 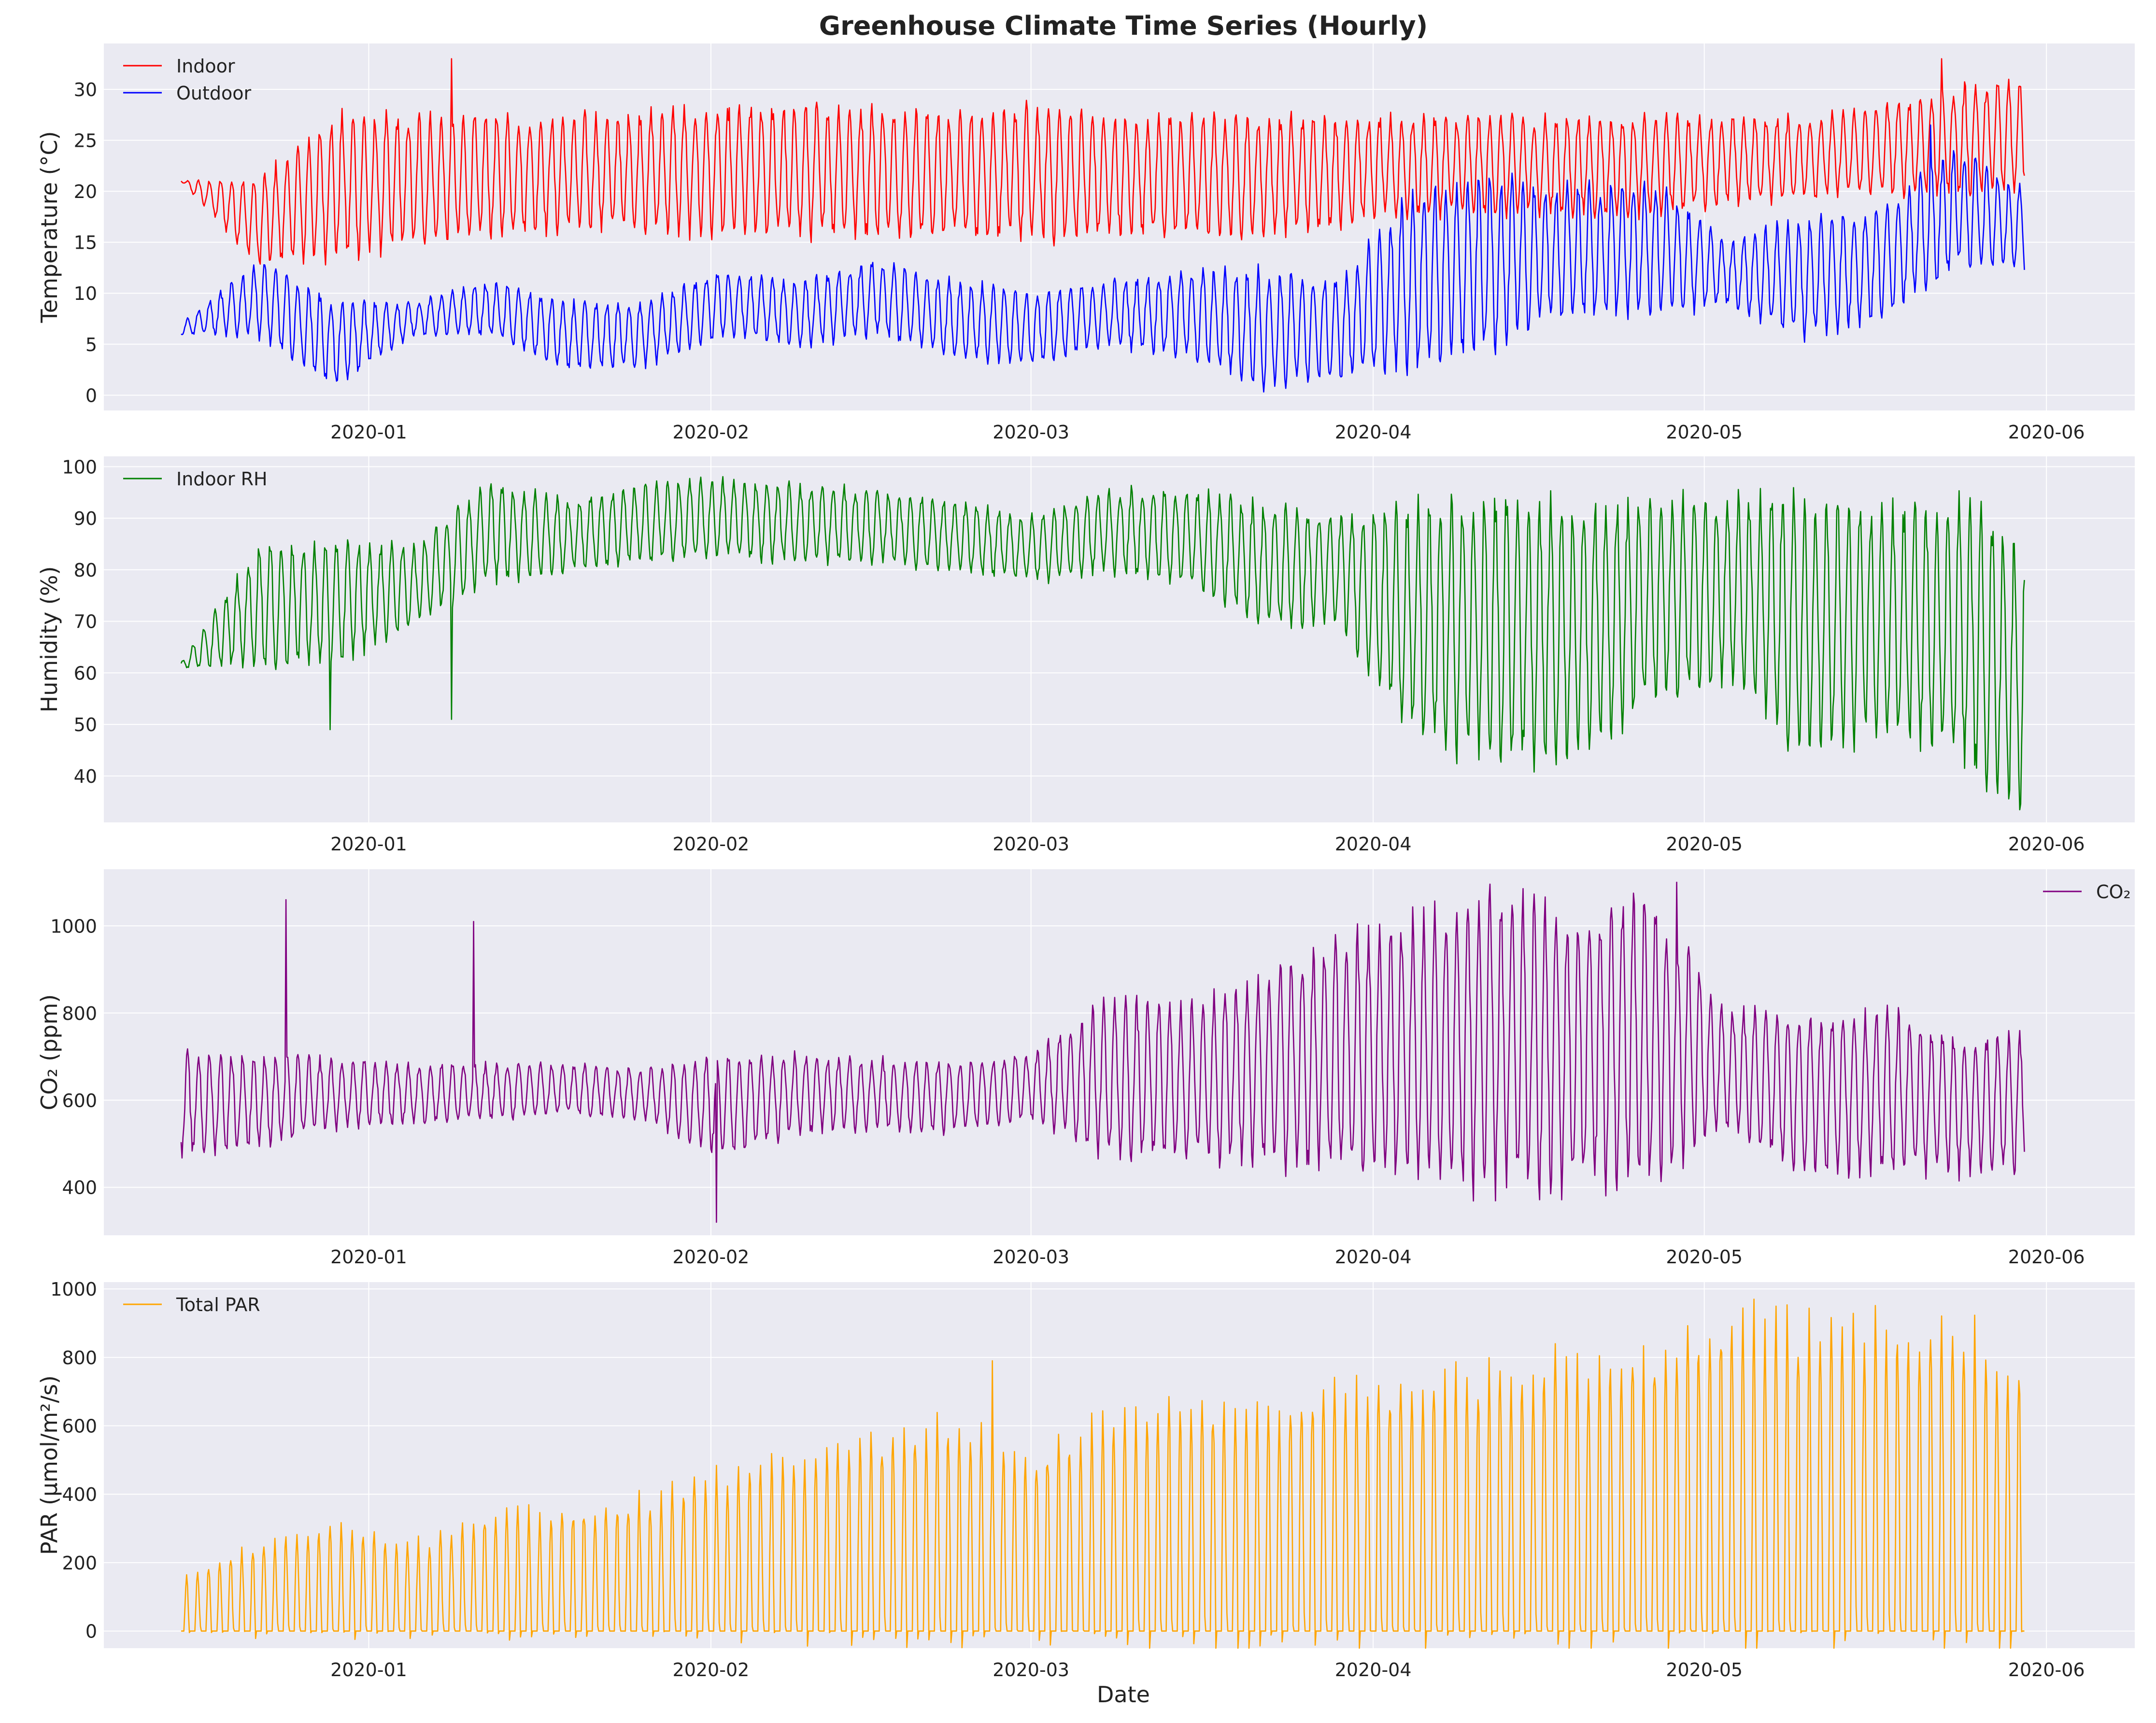 I want to click on legend-label: CO₂, so click(x=2114, y=892).